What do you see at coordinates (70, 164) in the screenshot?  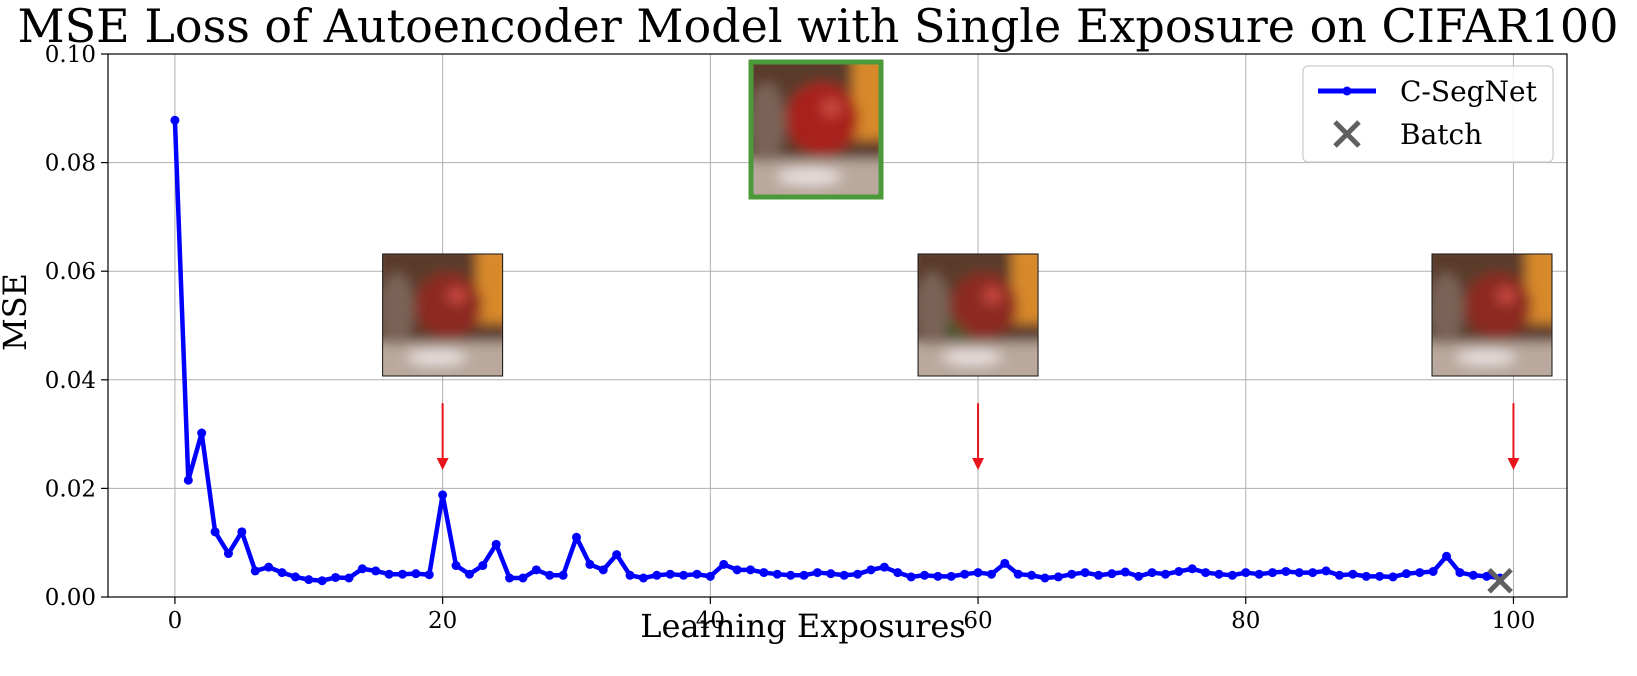 I see `y-tick-label: 0.08` at bounding box center [70, 164].